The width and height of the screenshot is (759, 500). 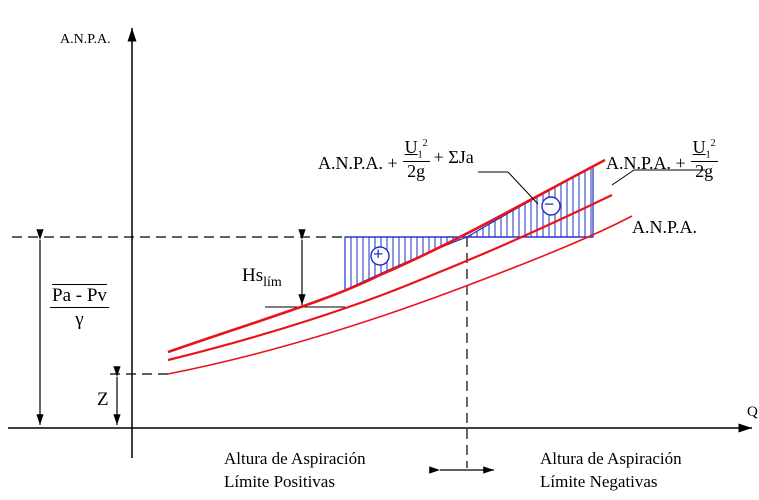 I want to click on curve-label-velocity: A.N.P.A. + U12 2g, so click(x=662, y=159).